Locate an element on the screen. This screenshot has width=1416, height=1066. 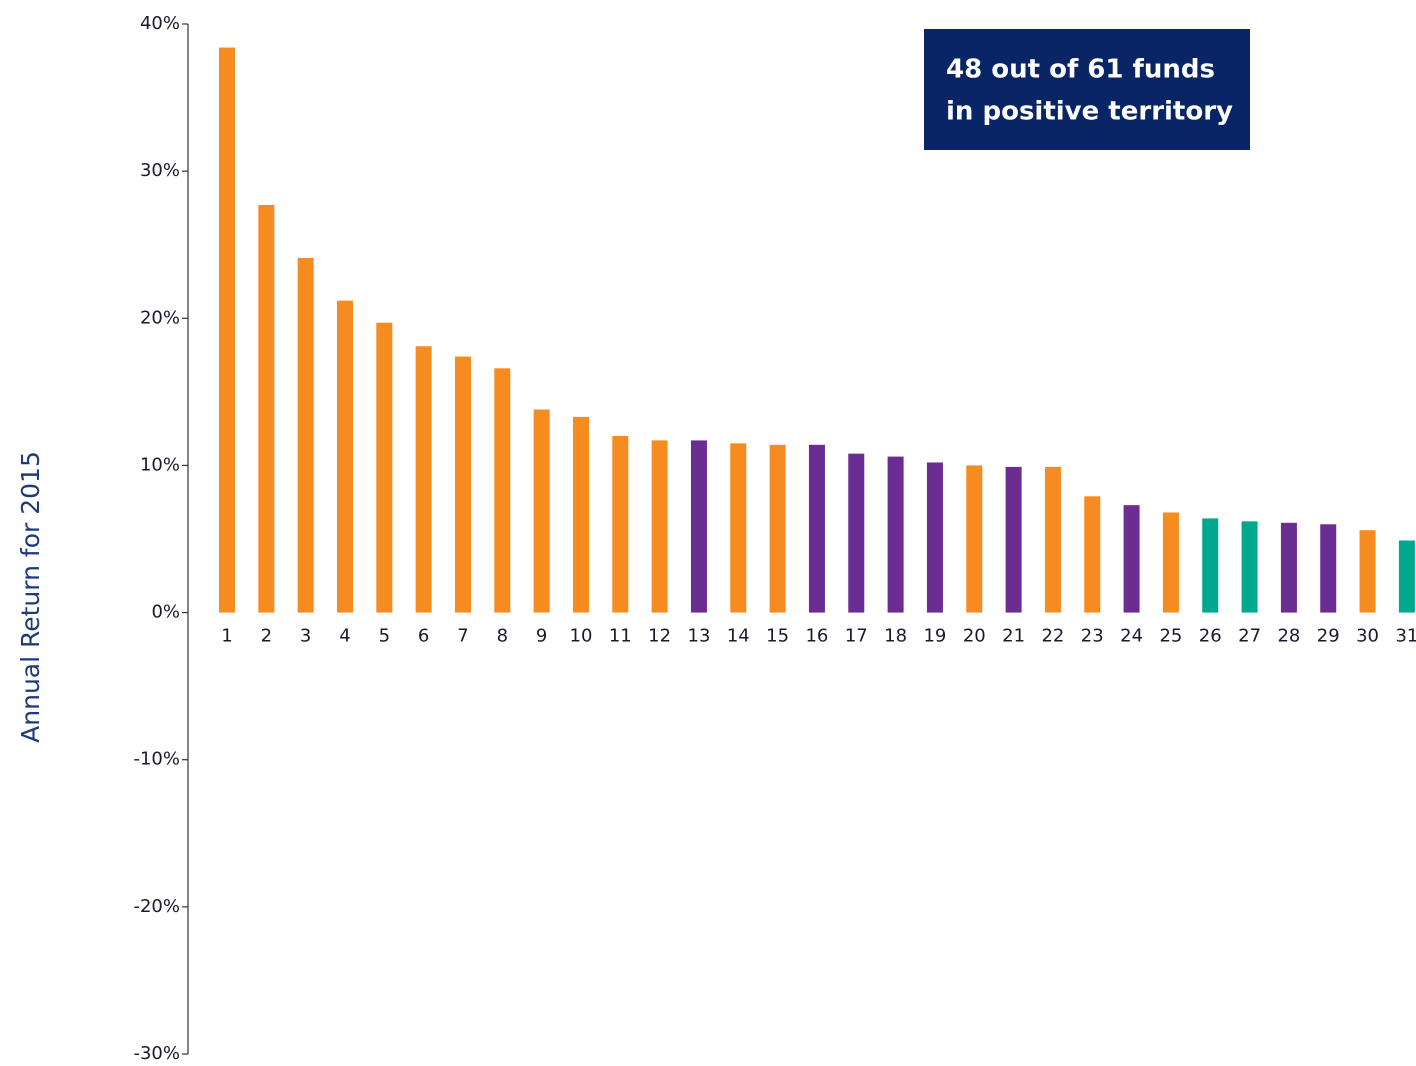
x-tick-label: 6 is located at coordinates (423, 636).